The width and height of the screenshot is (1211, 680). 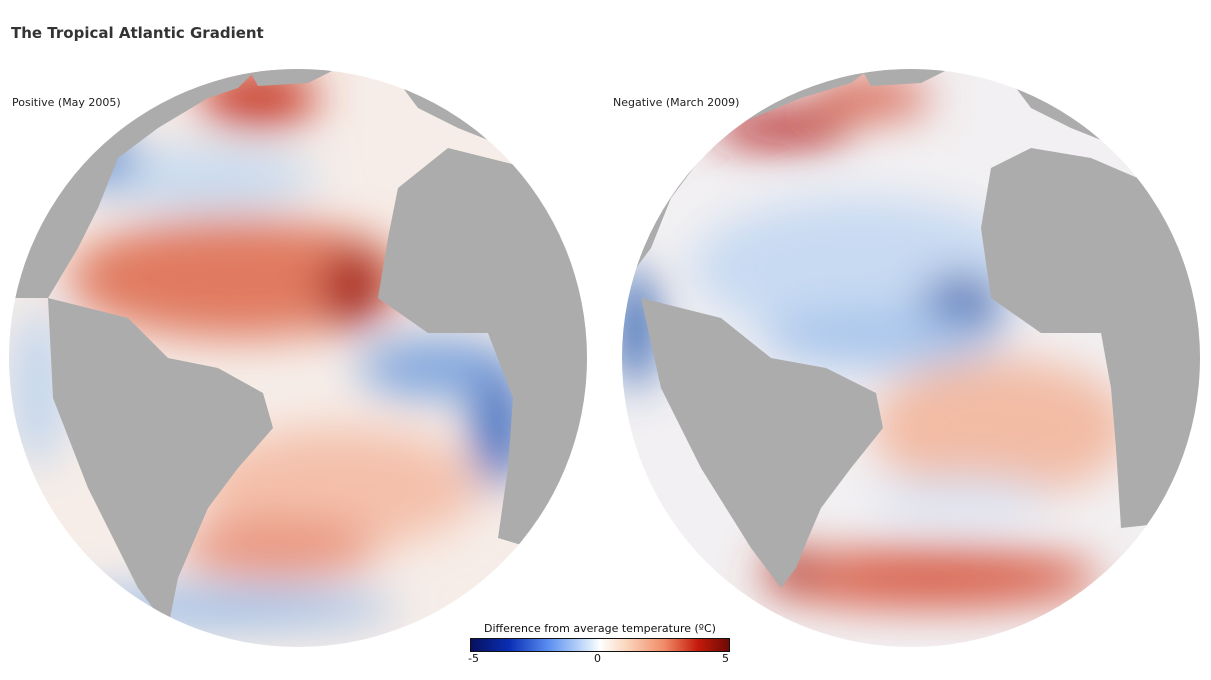 I want to click on colorbar-min-label: -5, so click(x=473, y=658).